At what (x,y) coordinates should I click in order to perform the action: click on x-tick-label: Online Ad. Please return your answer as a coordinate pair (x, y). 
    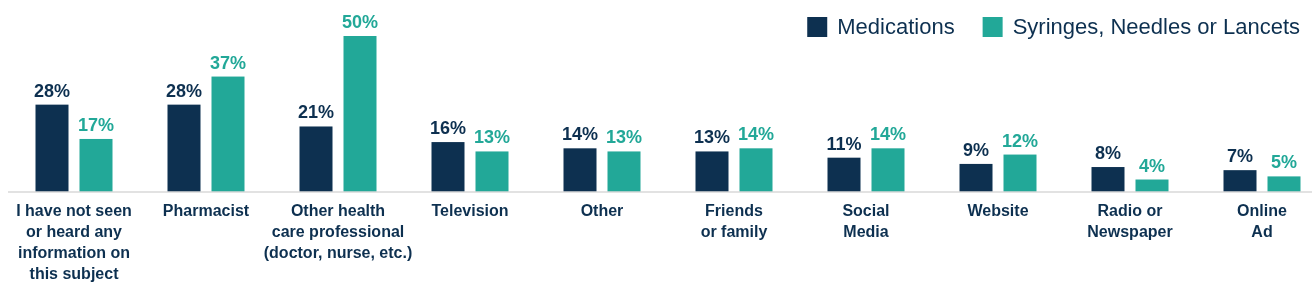
    Looking at the image, I should click on (1262, 221).